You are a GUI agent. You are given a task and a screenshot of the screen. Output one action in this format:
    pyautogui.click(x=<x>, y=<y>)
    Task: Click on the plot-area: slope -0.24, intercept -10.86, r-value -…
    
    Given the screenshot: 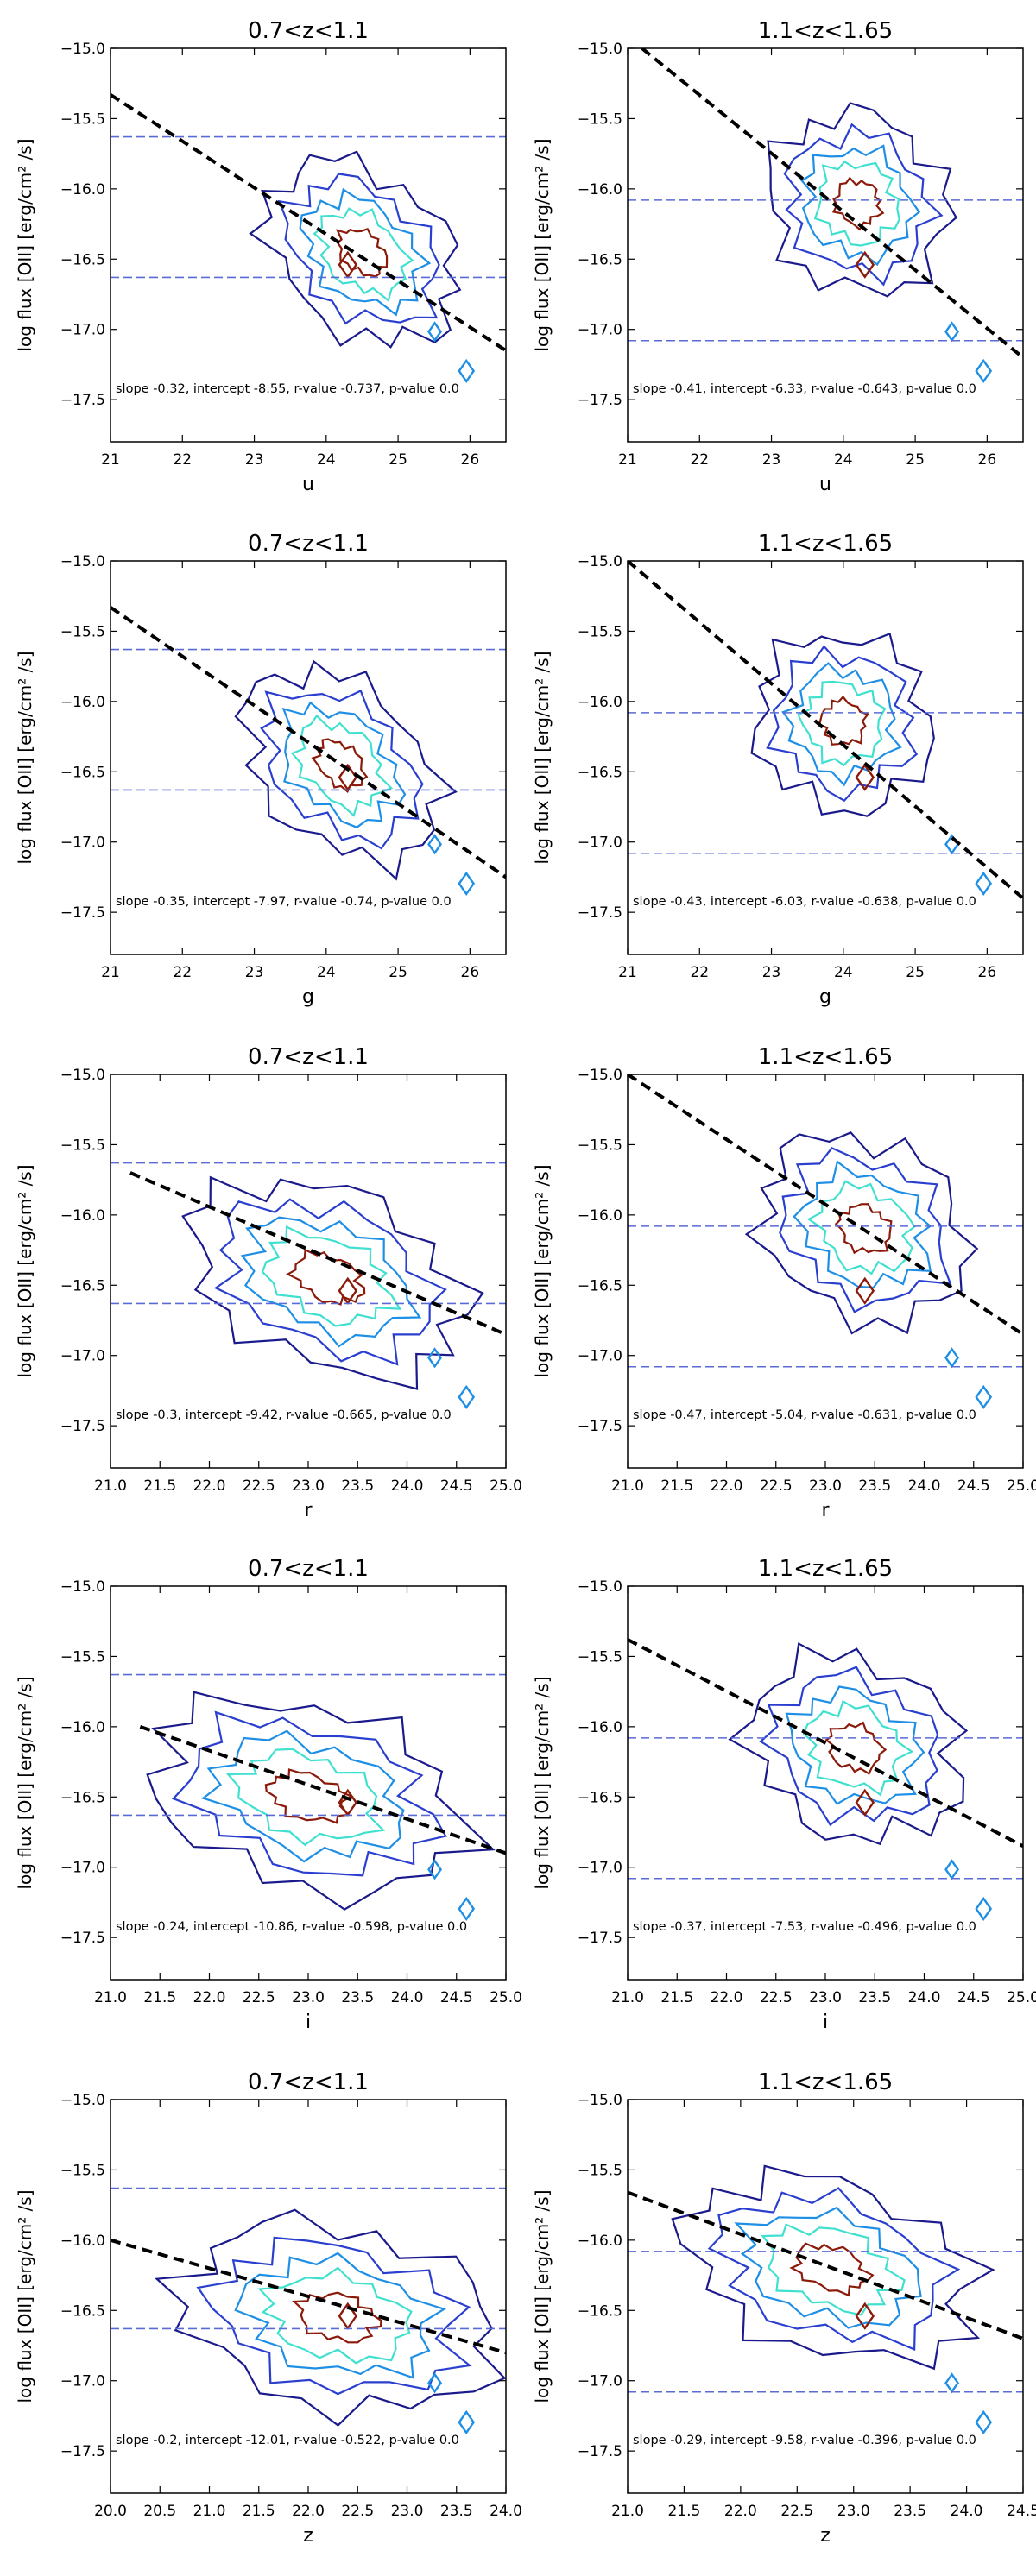 What is the action you would take?
    pyautogui.click(x=308, y=1803)
    